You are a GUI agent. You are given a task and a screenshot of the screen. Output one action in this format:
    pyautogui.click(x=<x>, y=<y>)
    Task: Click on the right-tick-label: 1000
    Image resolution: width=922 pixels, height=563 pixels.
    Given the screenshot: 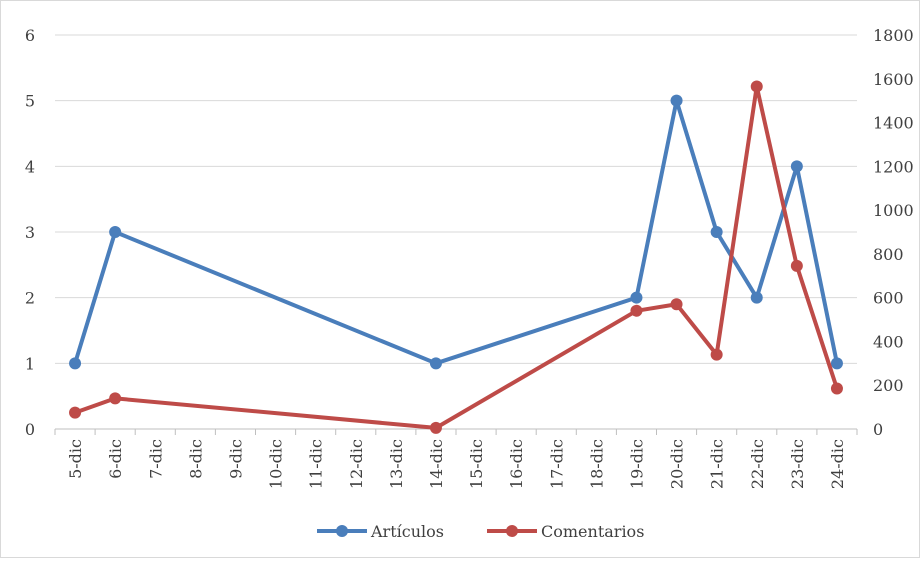 What is the action you would take?
    pyautogui.click(x=893, y=210)
    